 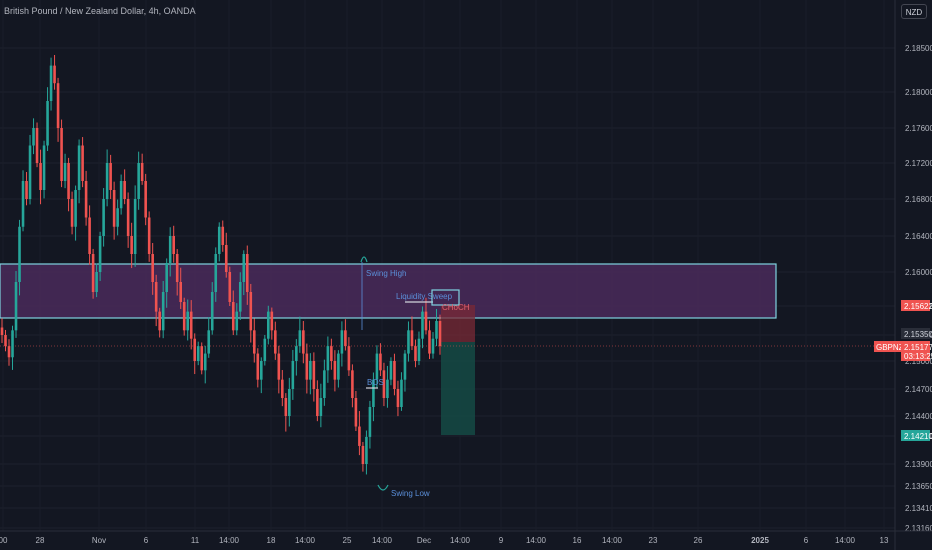 What do you see at coordinates (884, 540) in the screenshot?
I see `time-tick-label: 13` at bounding box center [884, 540].